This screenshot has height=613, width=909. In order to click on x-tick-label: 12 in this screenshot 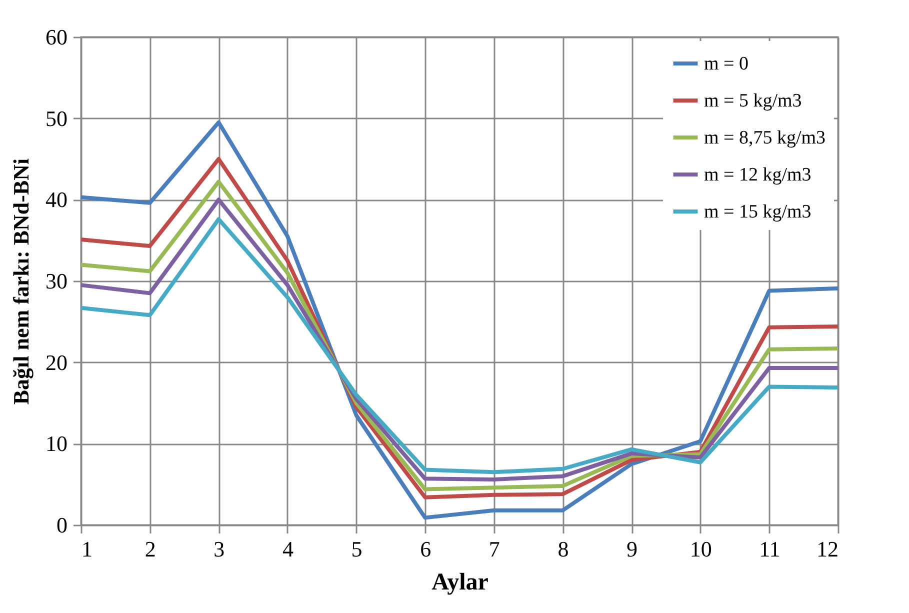, I will do `click(827, 549)`.